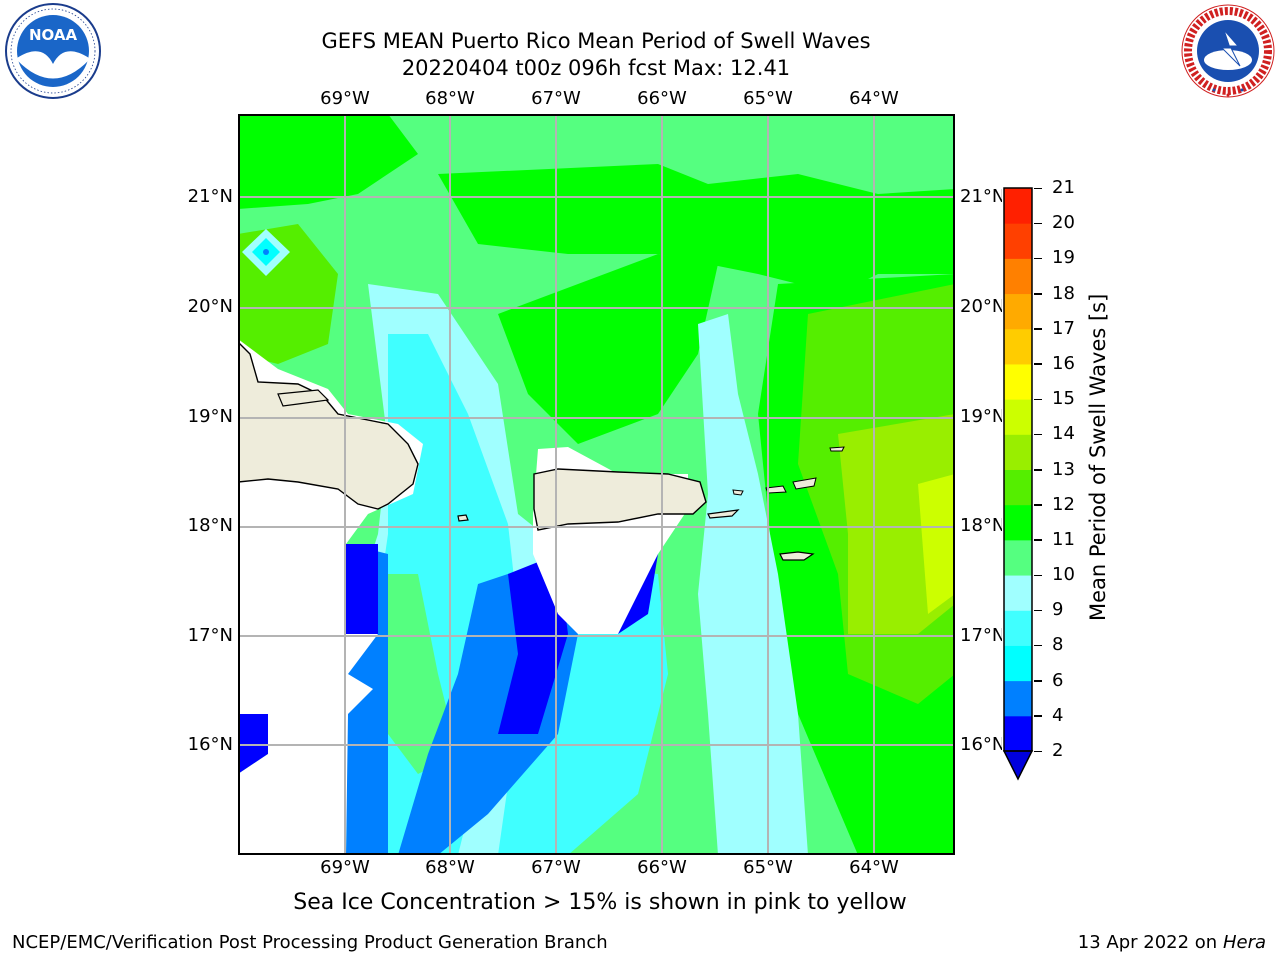  Describe the element at coordinates (210, 416) in the screenshot. I see `lat-label-left: 19°N` at that location.